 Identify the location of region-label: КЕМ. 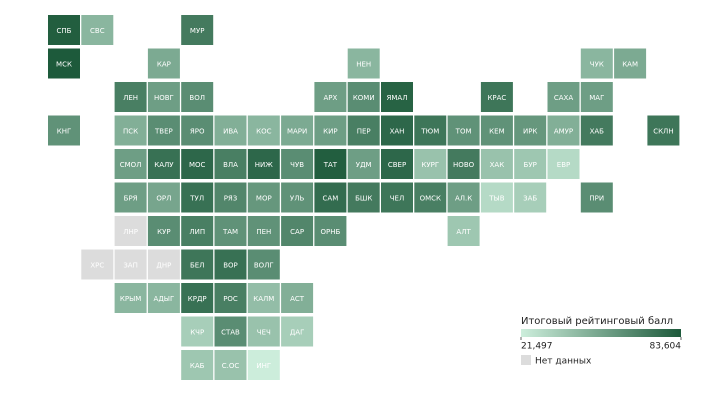
(496, 132).